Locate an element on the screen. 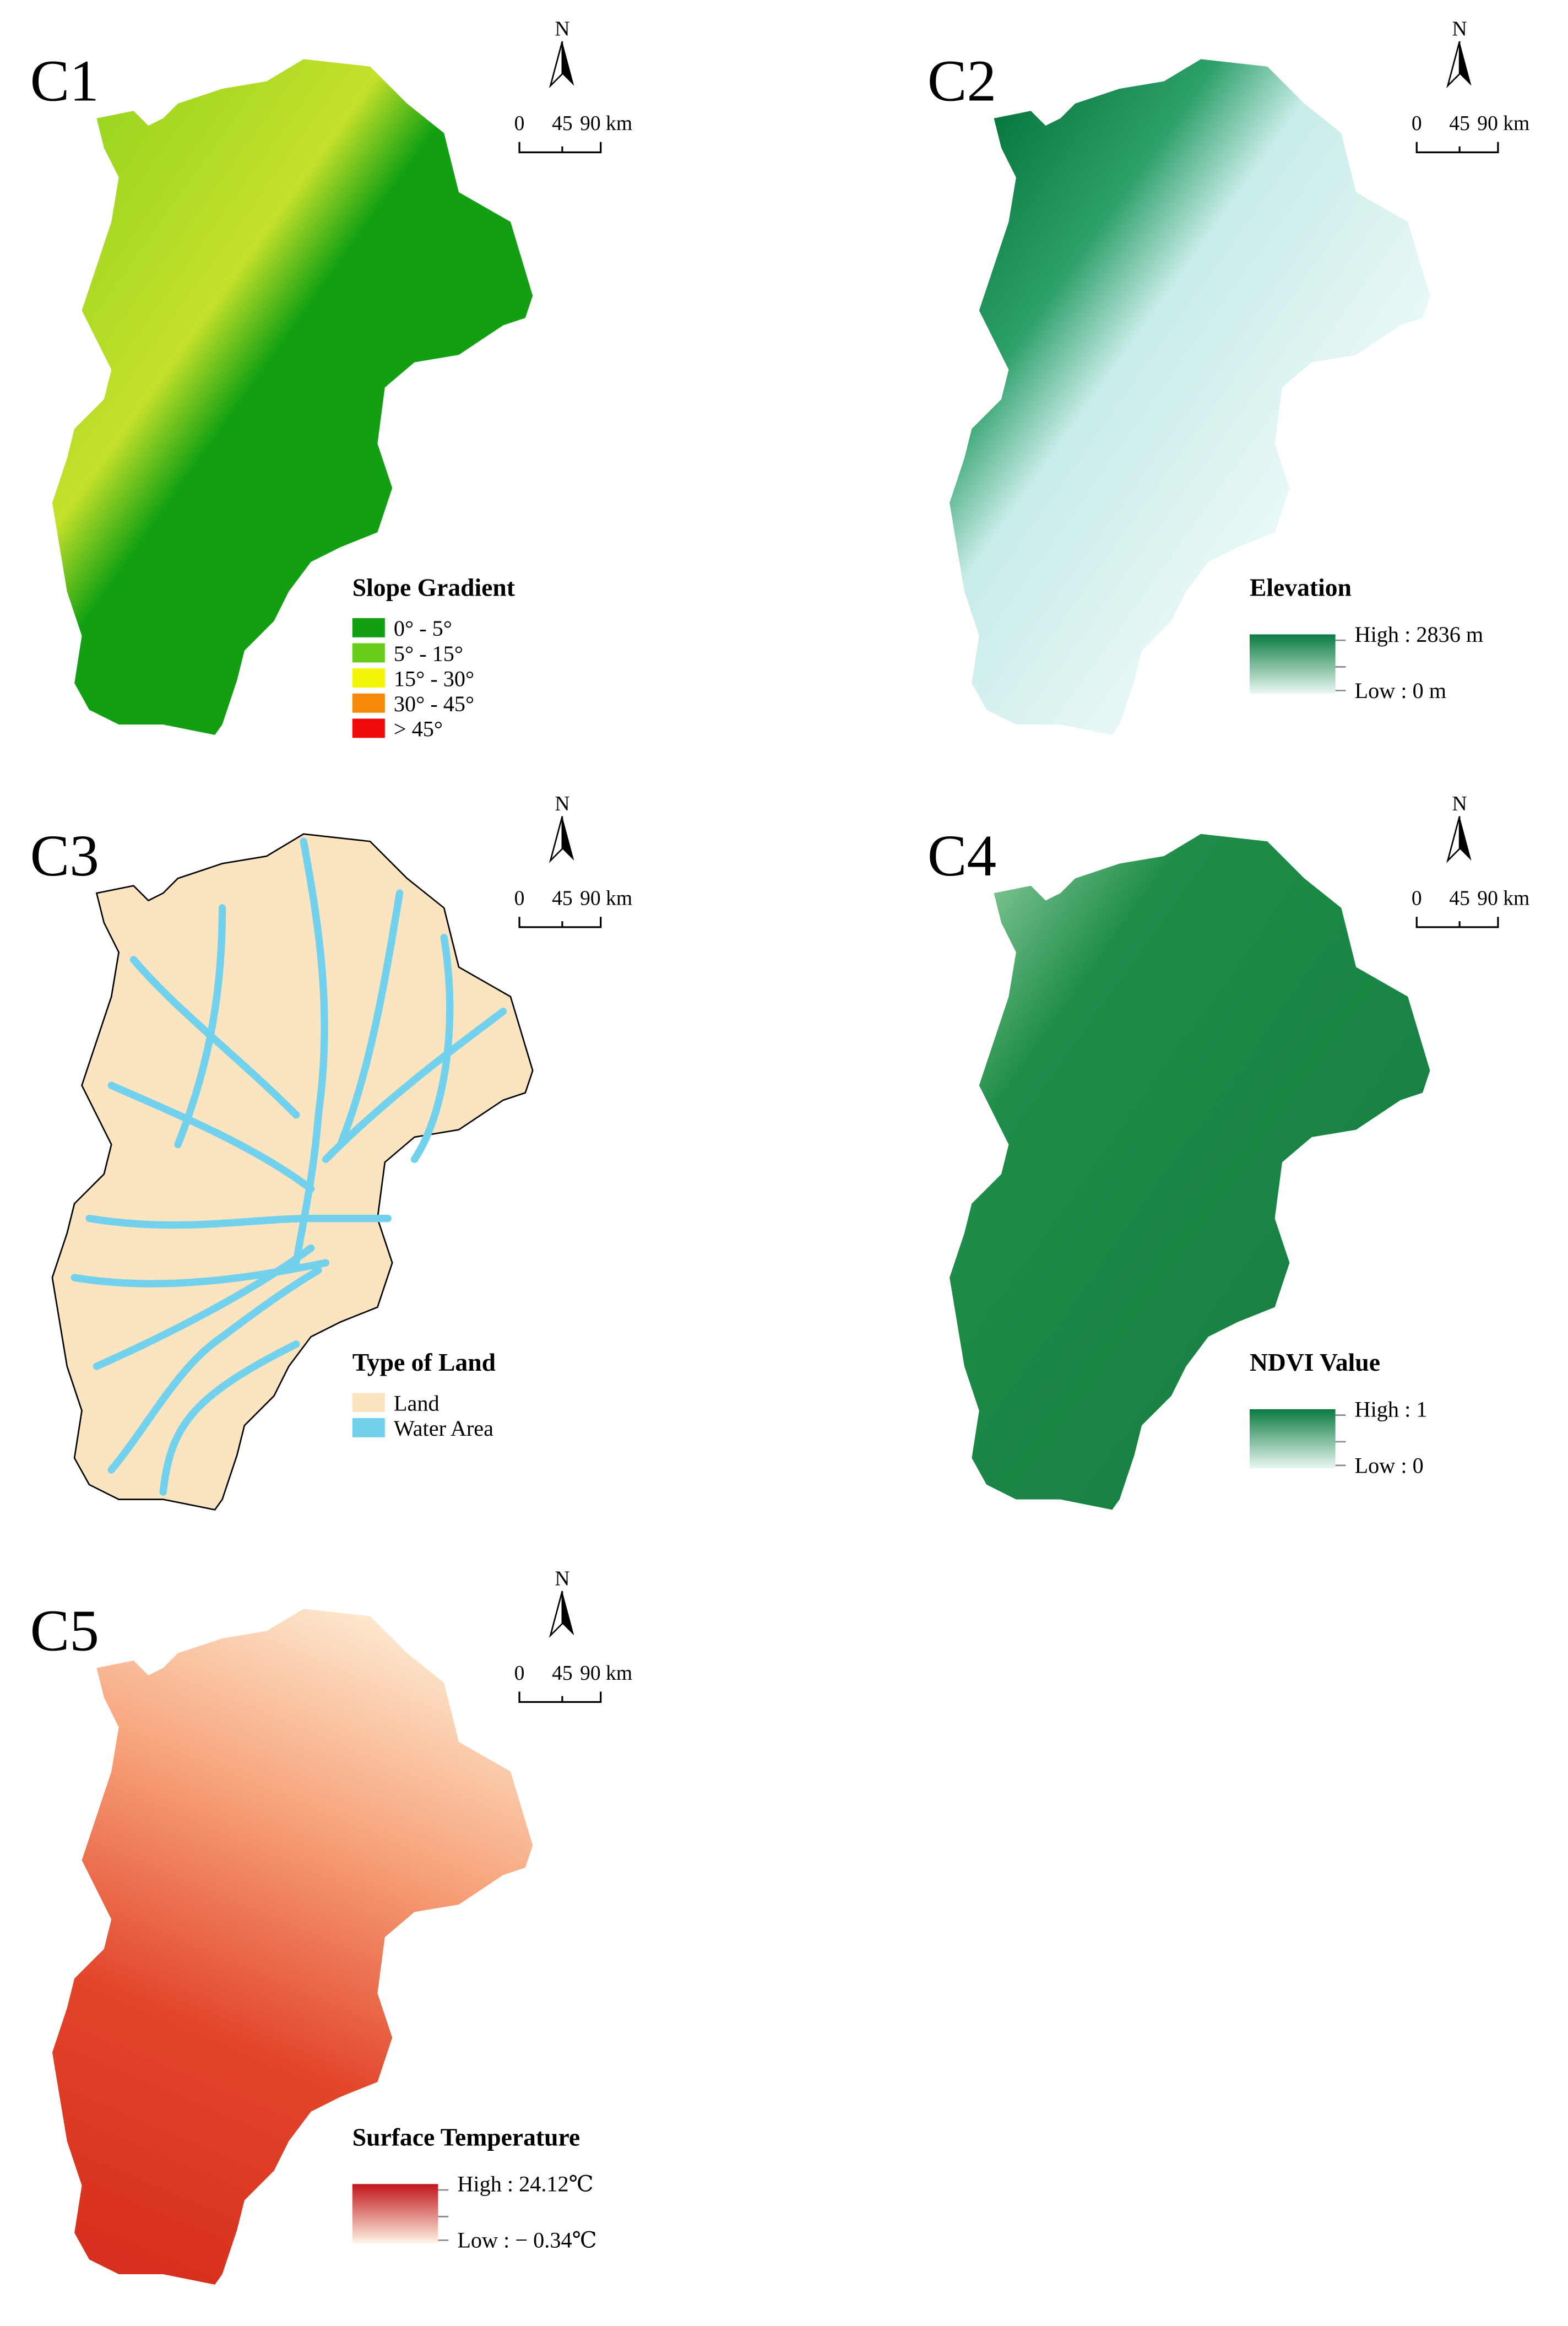 Image resolution: width=1568 pixels, height=2326 pixels. legend-label: 0° - 5° is located at coordinates (423, 629).